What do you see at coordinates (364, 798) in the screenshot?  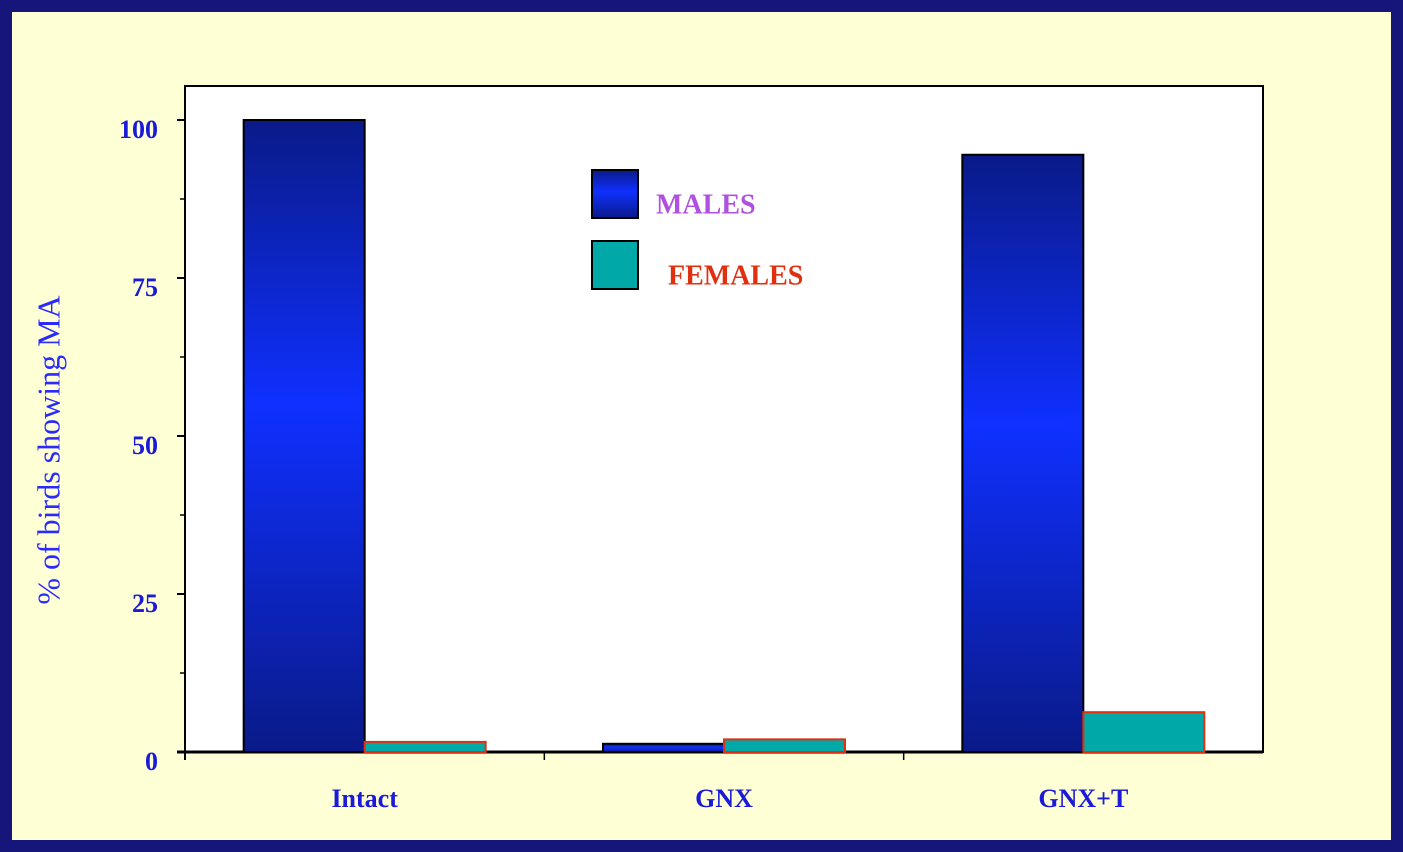 I see `x-tick-label: Intact` at bounding box center [364, 798].